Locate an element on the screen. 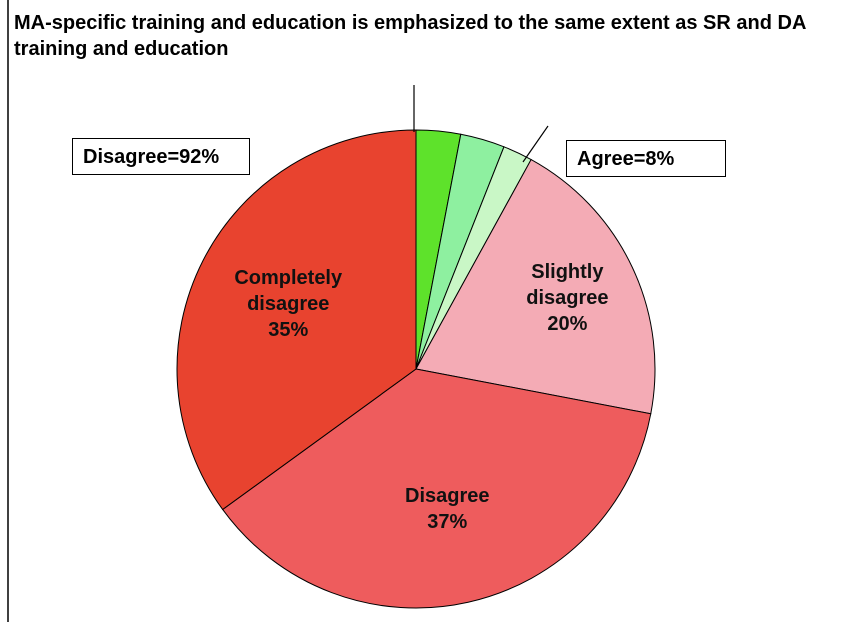  slice-category: Completely disagree is located at coordinates (288, 290).